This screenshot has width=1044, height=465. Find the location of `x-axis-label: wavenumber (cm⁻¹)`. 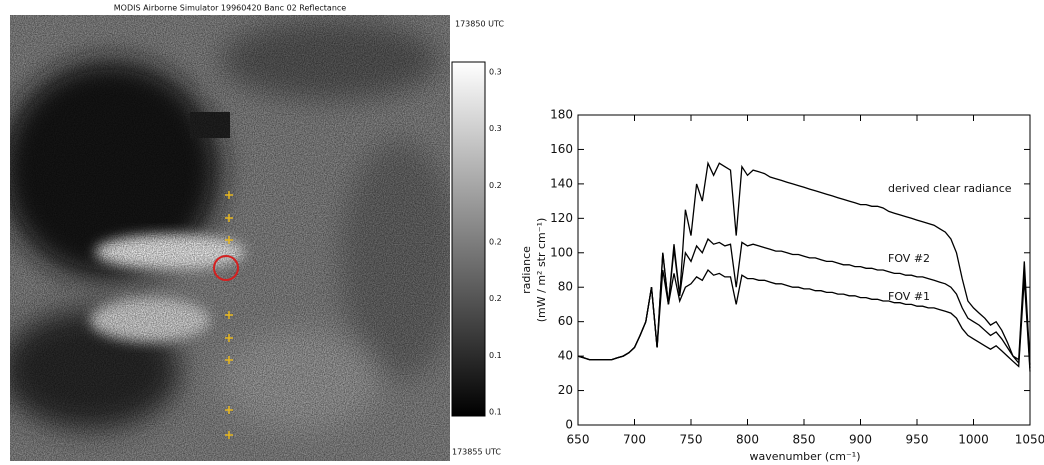

x-axis-label: wavenumber (cm⁻¹) is located at coordinates (804, 456).